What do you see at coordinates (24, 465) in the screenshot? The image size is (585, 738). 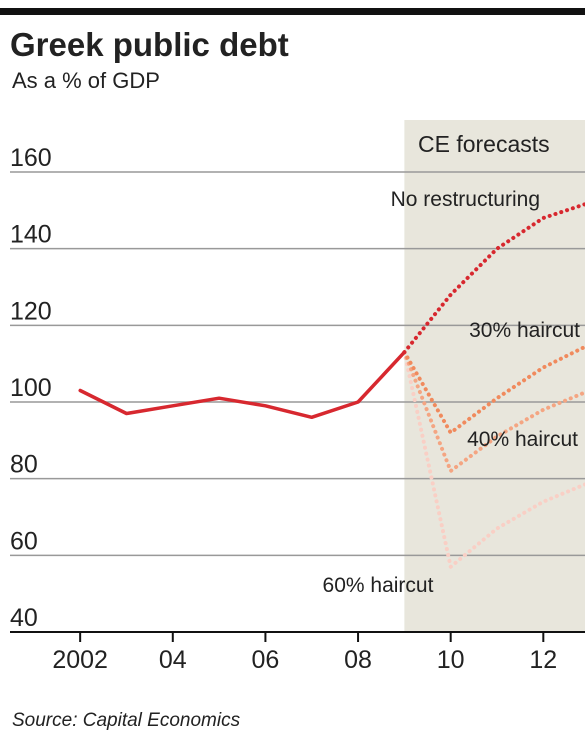 I see `y-tick-label: 80` at bounding box center [24, 465].